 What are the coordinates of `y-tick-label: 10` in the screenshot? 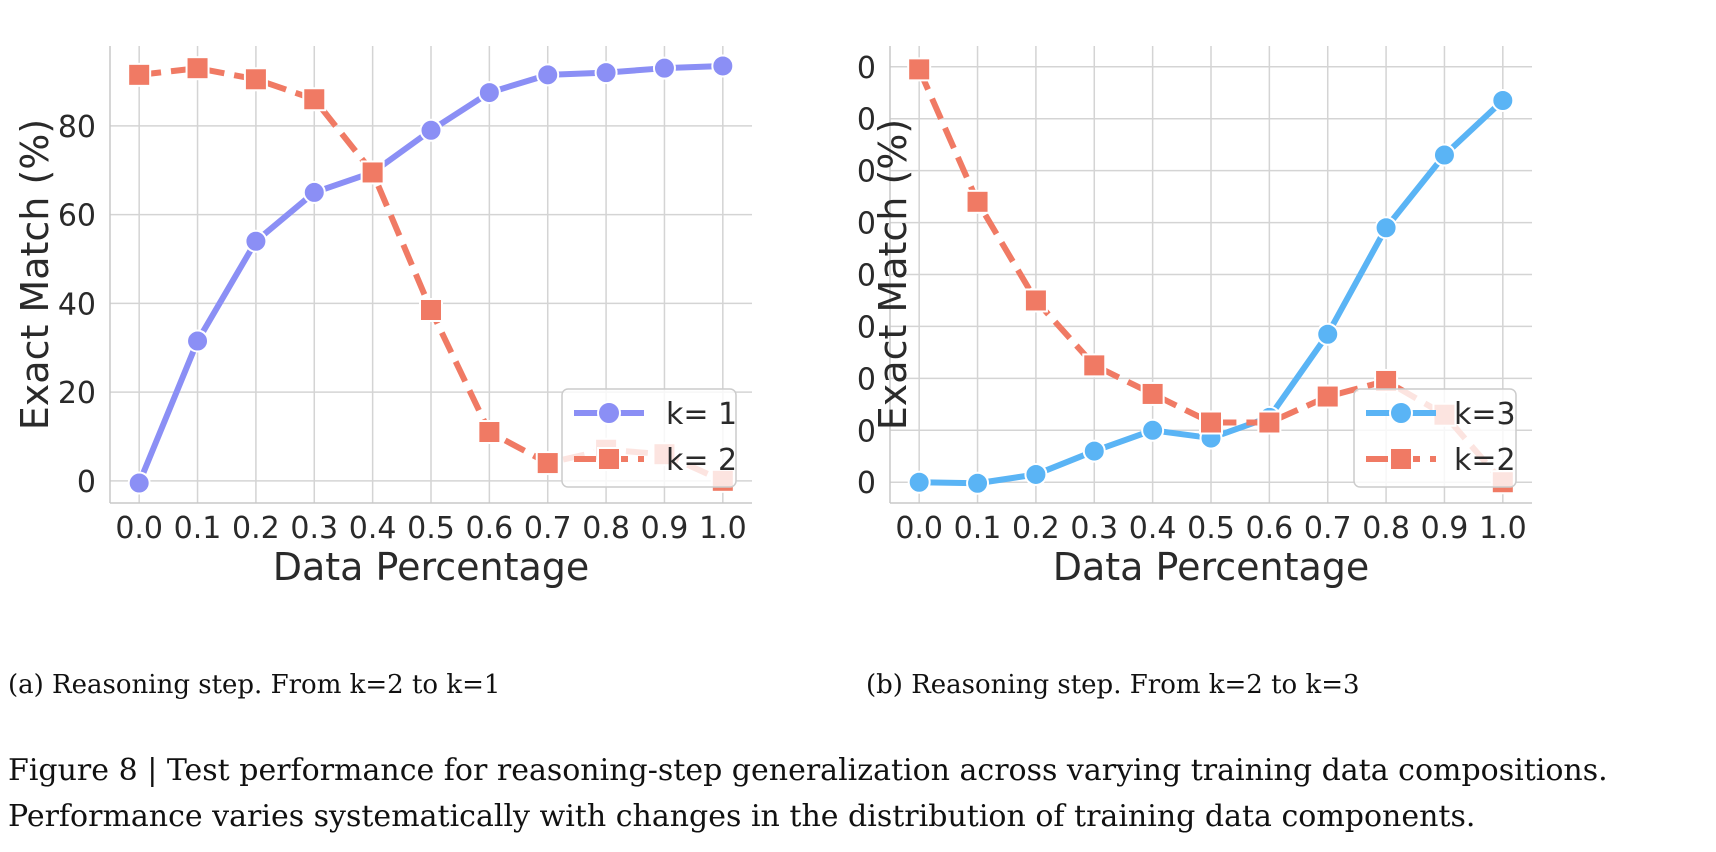 It's located at (867, 431).